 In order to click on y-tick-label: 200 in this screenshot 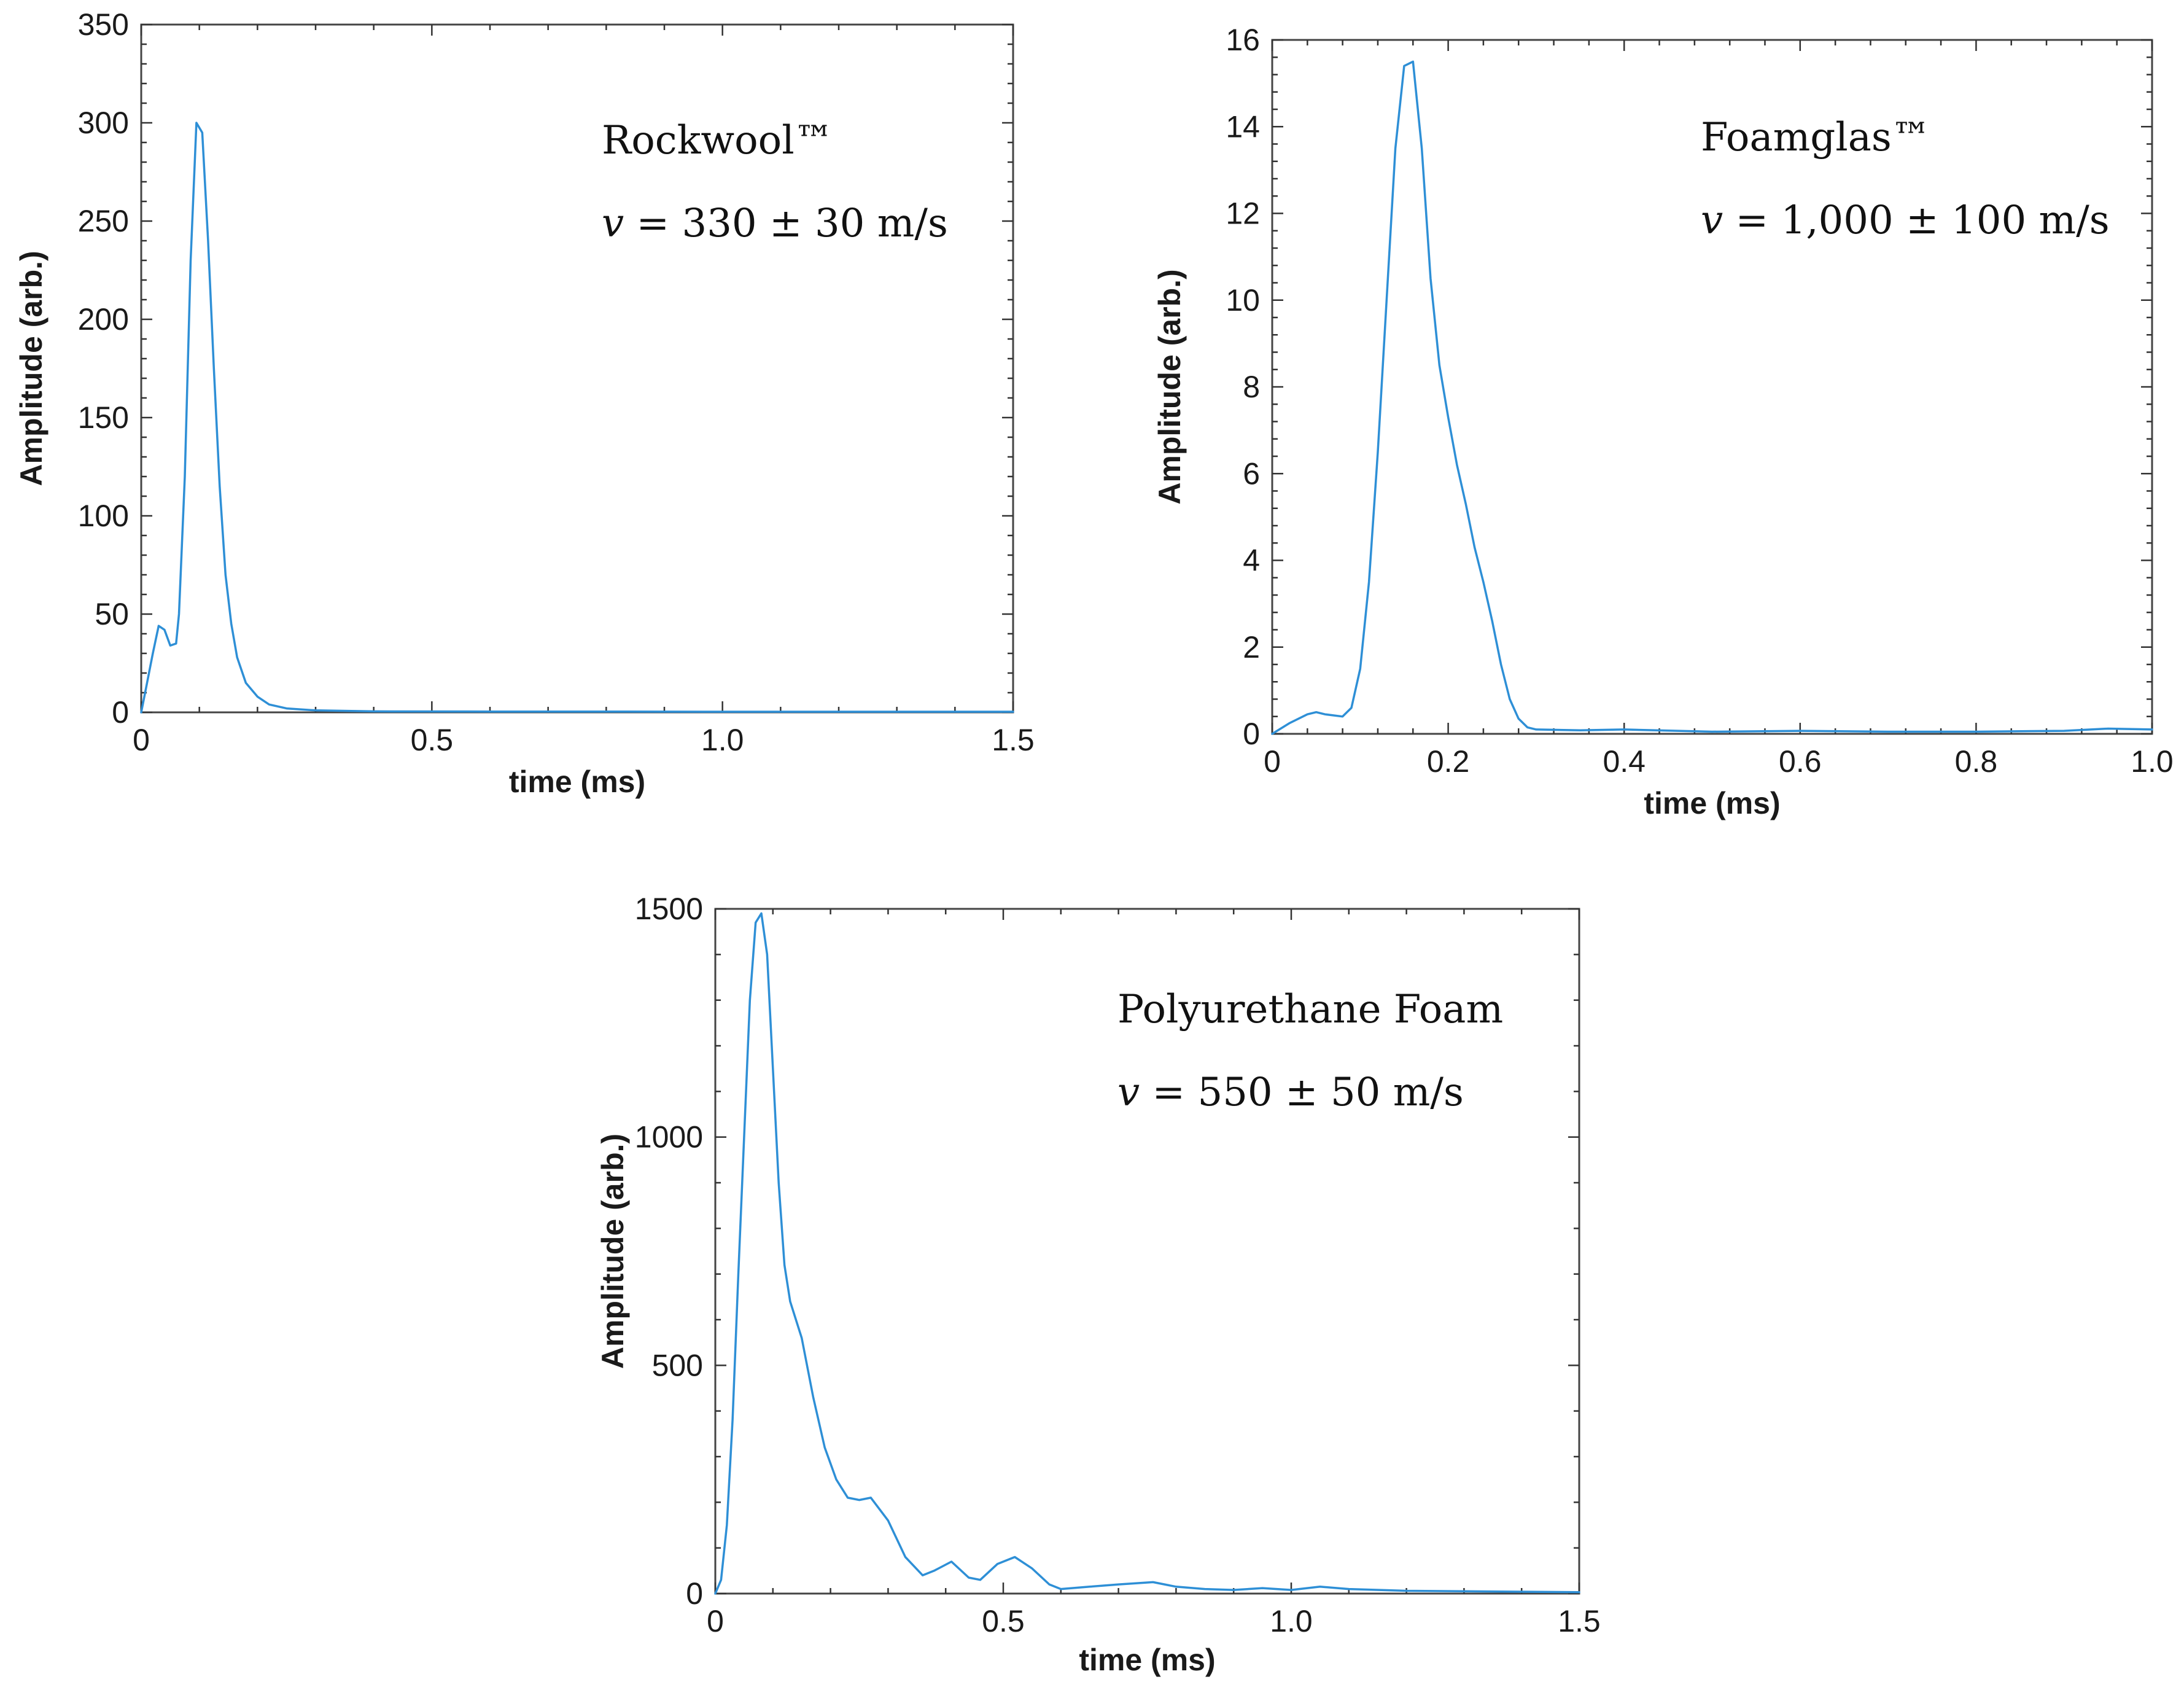, I will do `click(103, 319)`.